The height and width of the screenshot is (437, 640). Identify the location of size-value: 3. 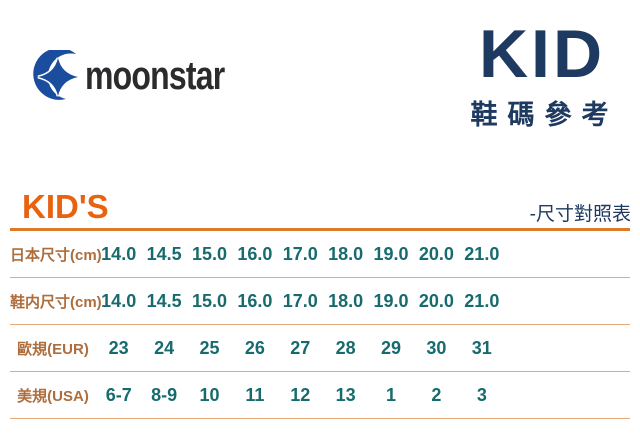
(481, 394).